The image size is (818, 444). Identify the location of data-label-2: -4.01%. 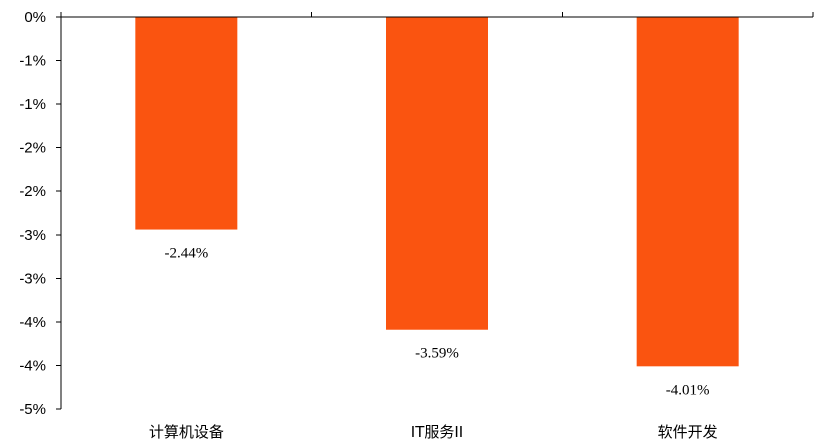
(688, 390).